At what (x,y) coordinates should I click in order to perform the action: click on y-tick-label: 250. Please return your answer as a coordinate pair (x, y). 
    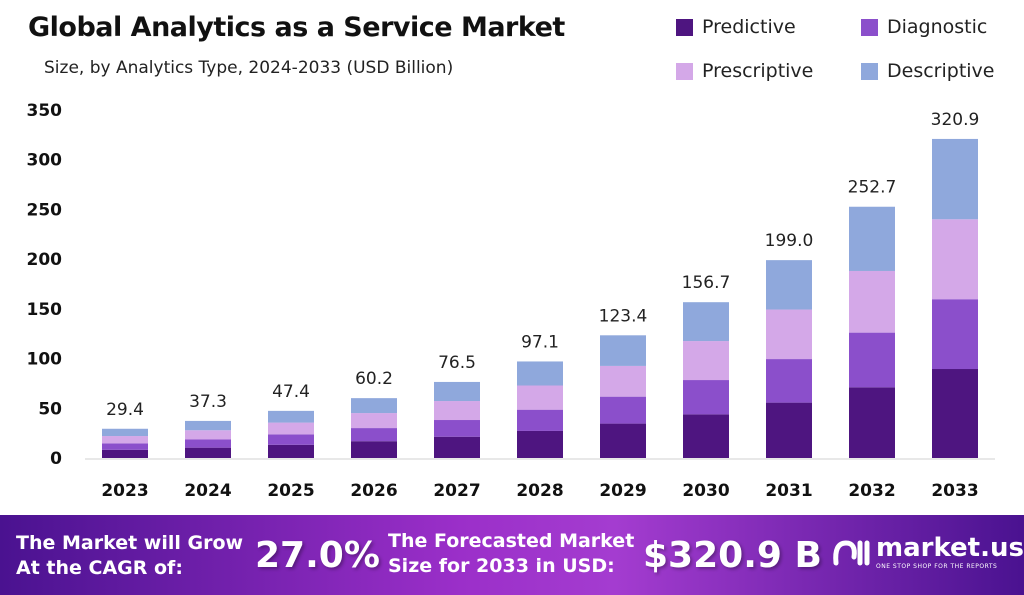
    Looking at the image, I should click on (45, 210).